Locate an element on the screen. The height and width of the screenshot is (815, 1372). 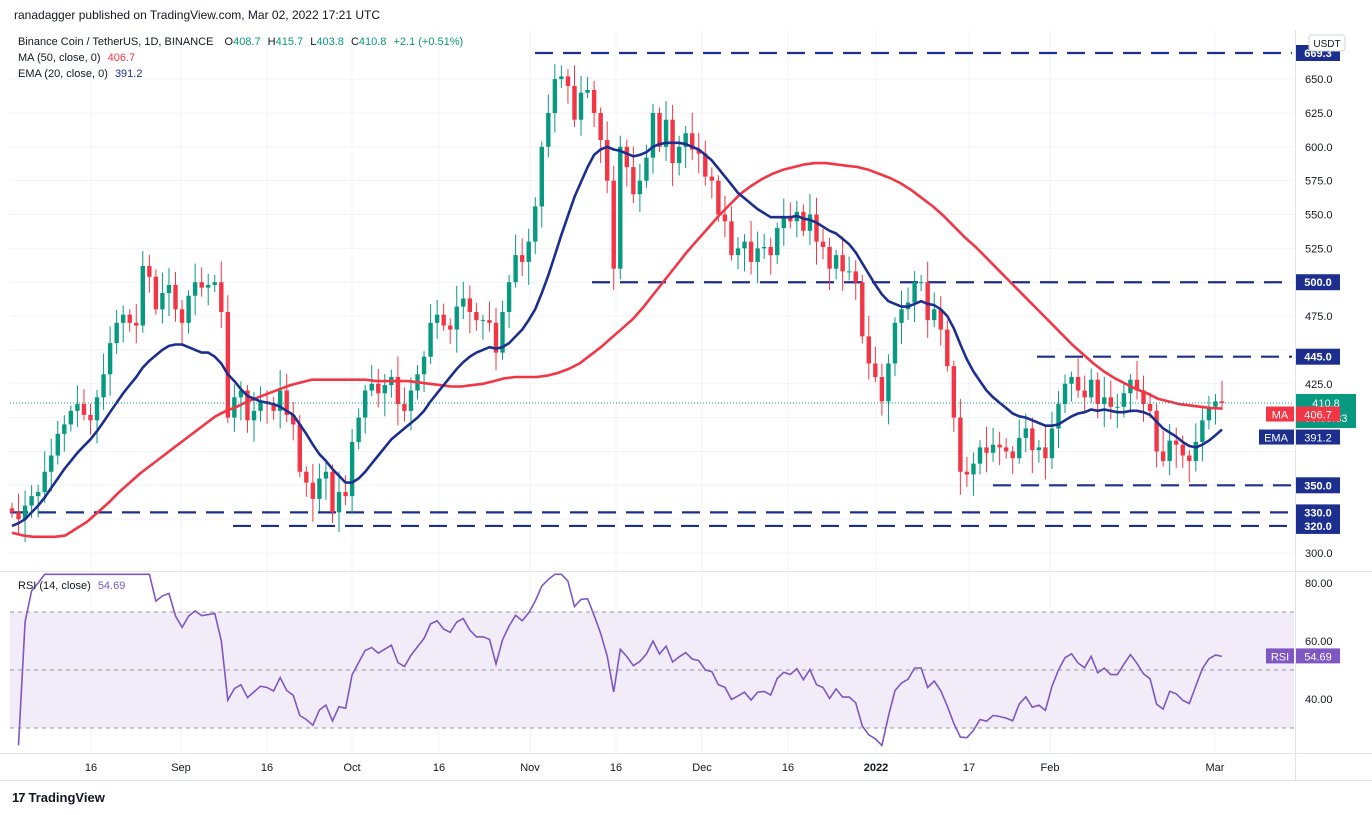
ma-legend: MA (50, close, 0) 406.7 is located at coordinates (76, 58).